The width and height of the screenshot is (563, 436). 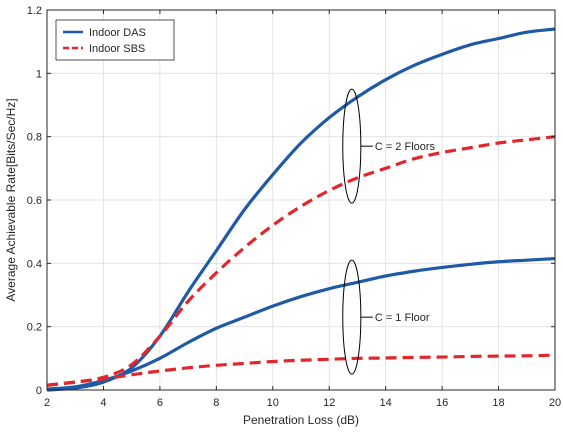 What do you see at coordinates (34, 138) in the screenshot?
I see `y-tick-label: 0.8` at bounding box center [34, 138].